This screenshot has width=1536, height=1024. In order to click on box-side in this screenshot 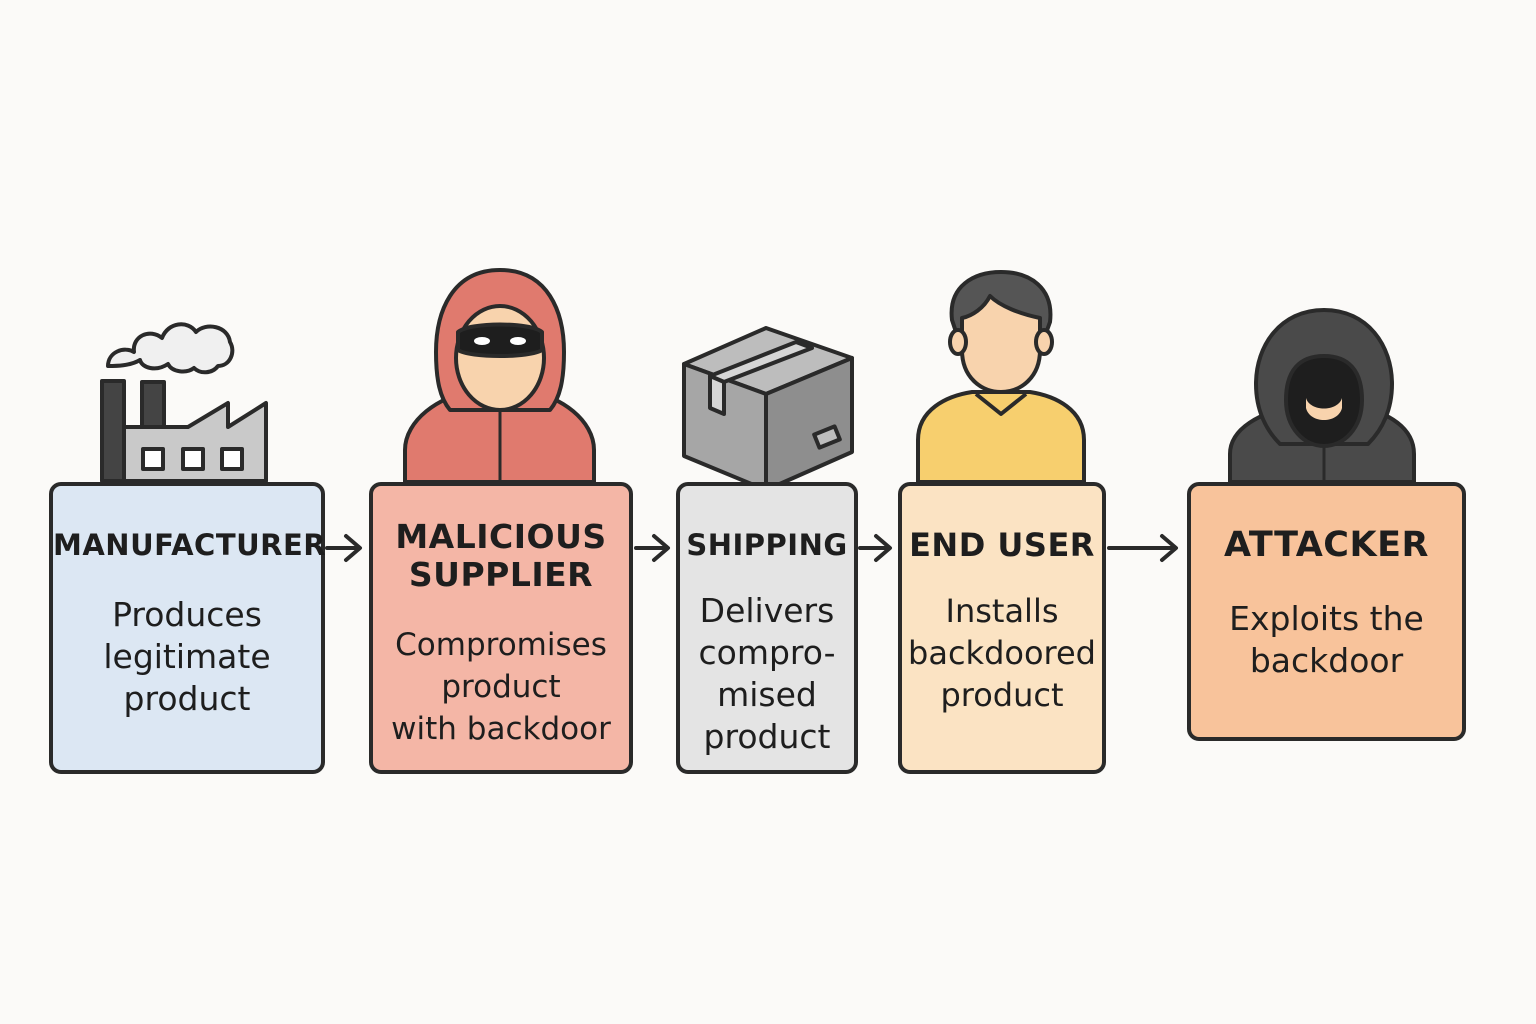, I will do `click(809, 424)`.